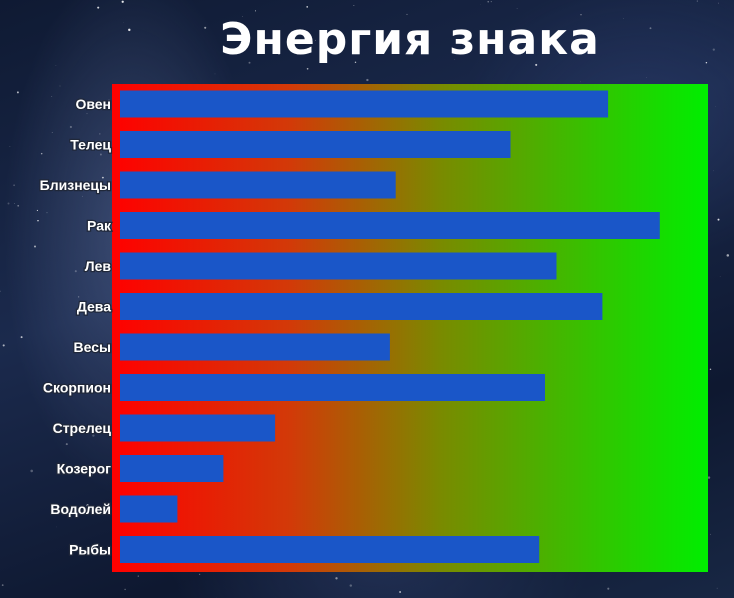 This screenshot has width=734, height=598. I want to click on category-label: Весы, so click(92, 347).